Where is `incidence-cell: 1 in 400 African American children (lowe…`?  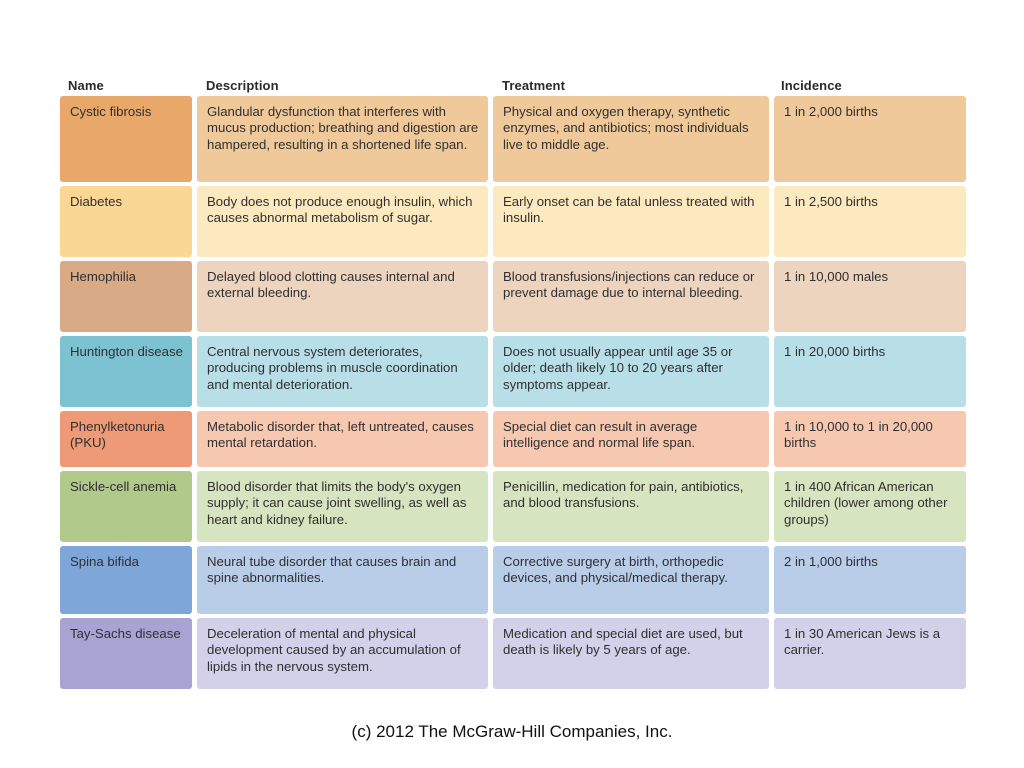
incidence-cell: 1 in 400 African American children (lowe… is located at coordinates (870, 506).